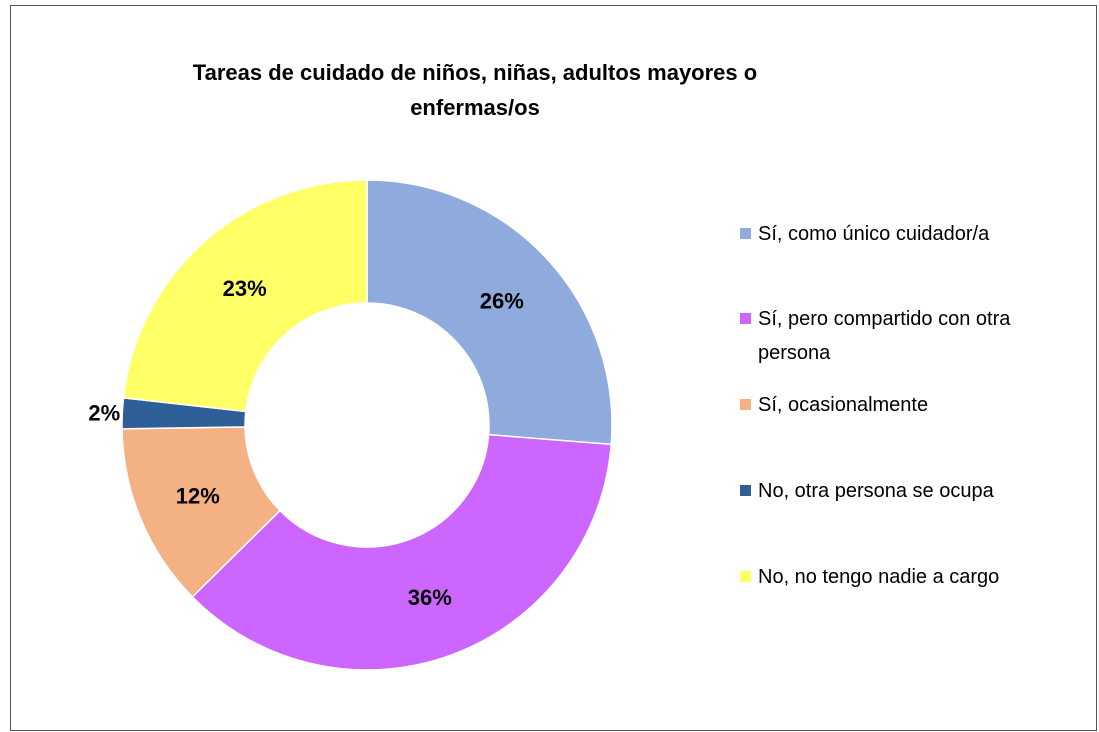 The width and height of the screenshot is (1099, 732). Describe the element at coordinates (502, 300) in the screenshot. I see `data-label: 26%` at that location.